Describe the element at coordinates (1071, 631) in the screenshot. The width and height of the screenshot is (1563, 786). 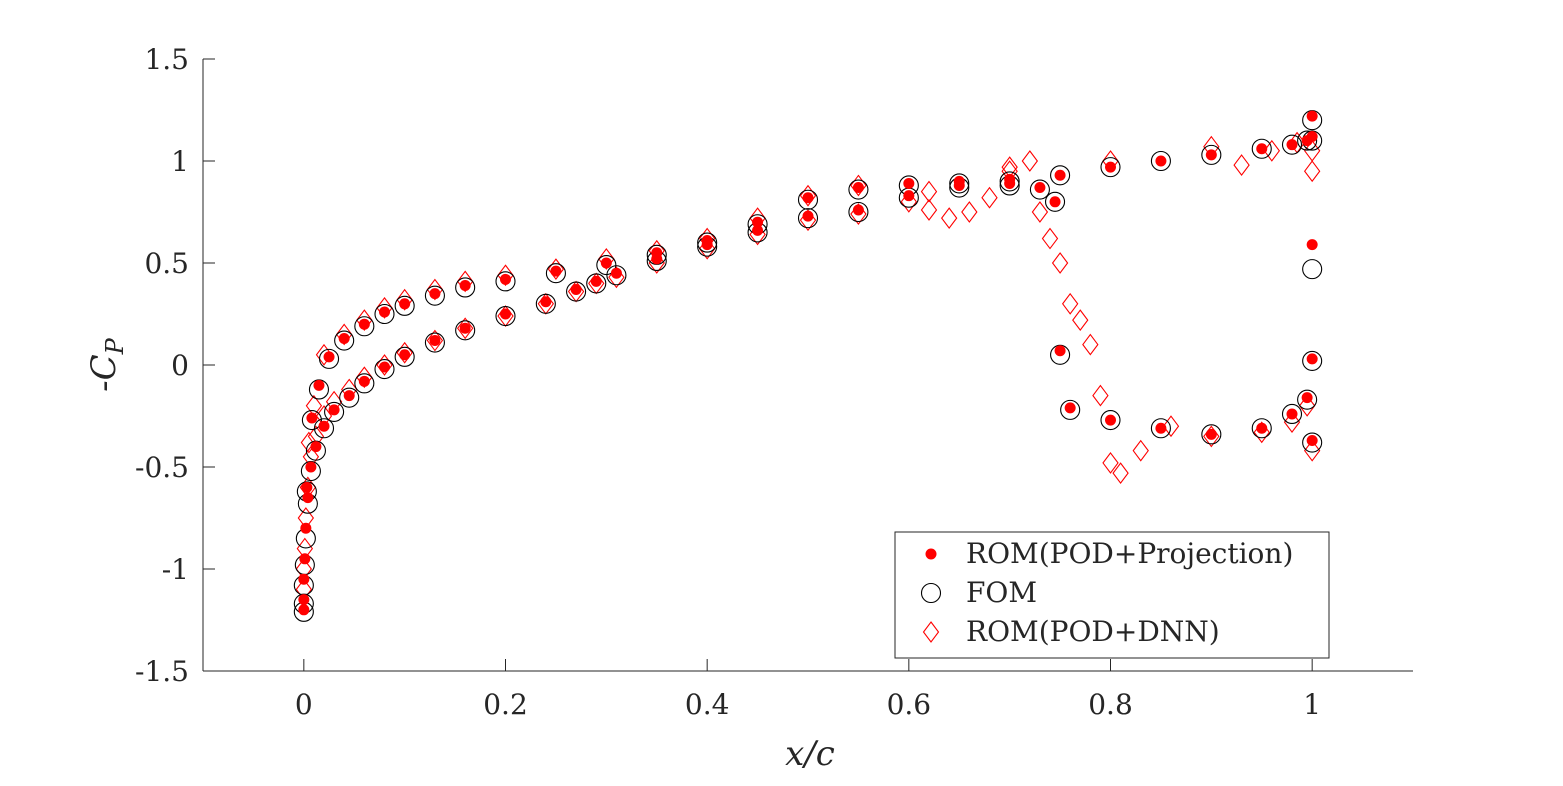
I see `legend-item: ROM(POD+DNN)` at that location.